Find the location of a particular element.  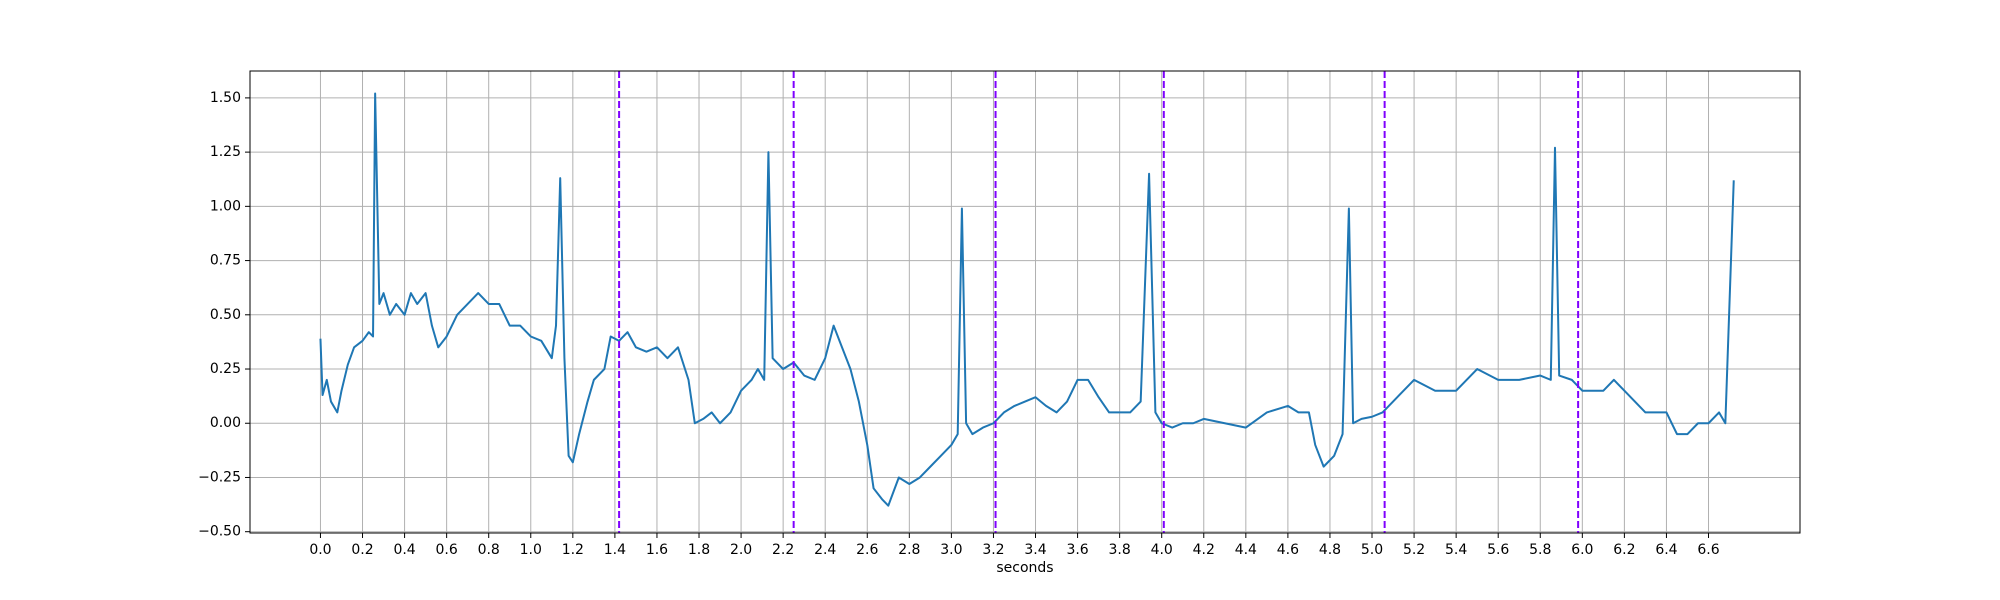

x-tick-label: 6.0 is located at coordinates (1582, 550).